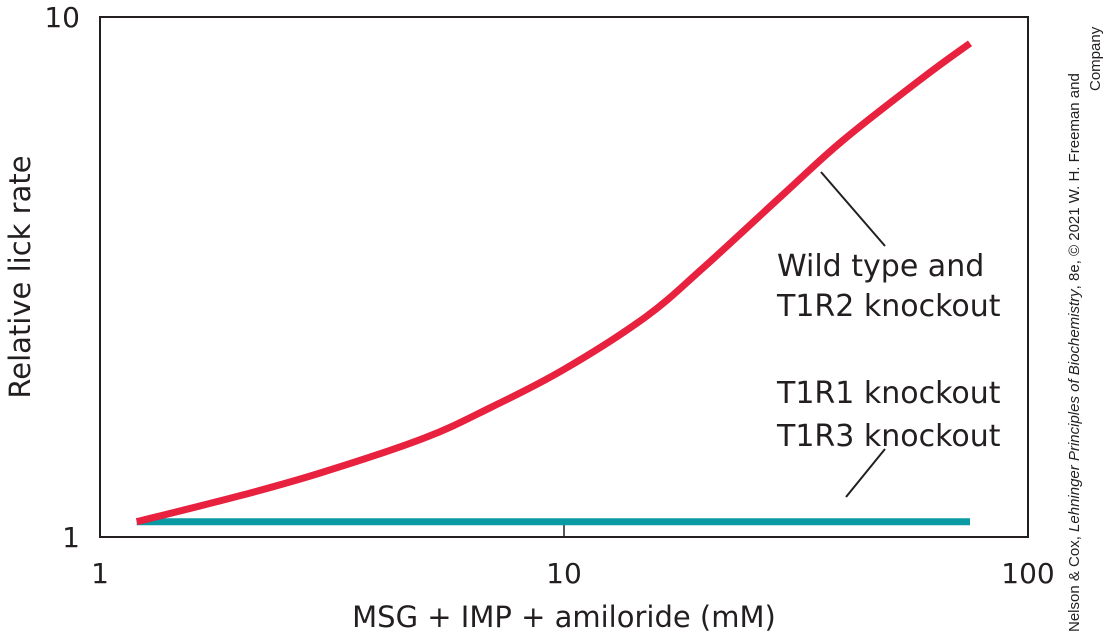  I want to click on credit-suffix: , 8e, © 2021 W. H. Freeman and, so click(1074, 181).